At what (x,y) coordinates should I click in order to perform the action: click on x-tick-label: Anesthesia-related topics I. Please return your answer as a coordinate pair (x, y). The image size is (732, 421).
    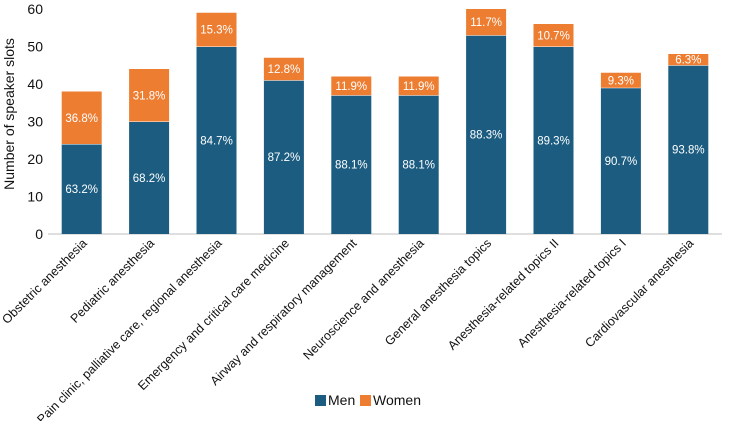
    Looking at the image, I should click on (572, 293).